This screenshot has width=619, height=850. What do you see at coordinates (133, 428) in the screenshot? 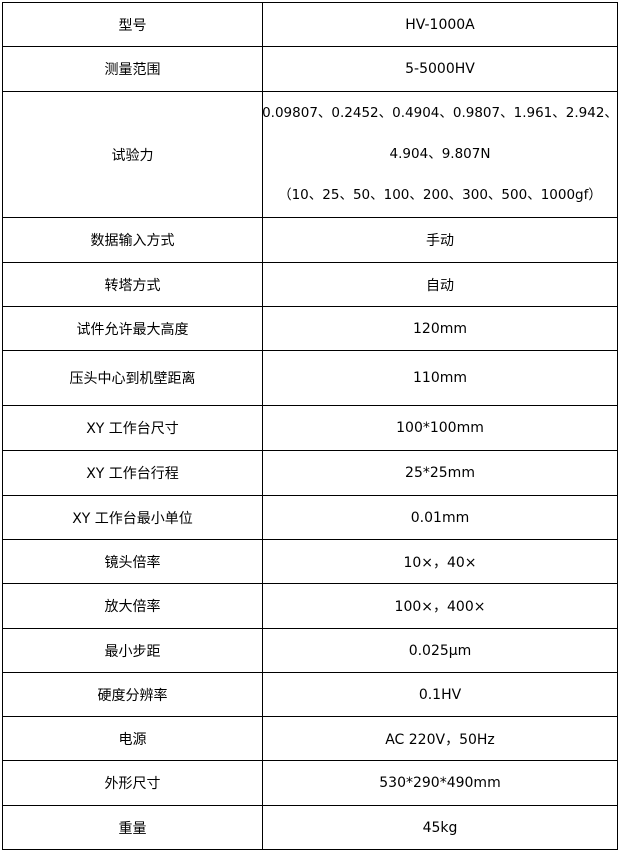
I see `spec-label: XY 工作台尺寸` at bounding box center [133, 428].